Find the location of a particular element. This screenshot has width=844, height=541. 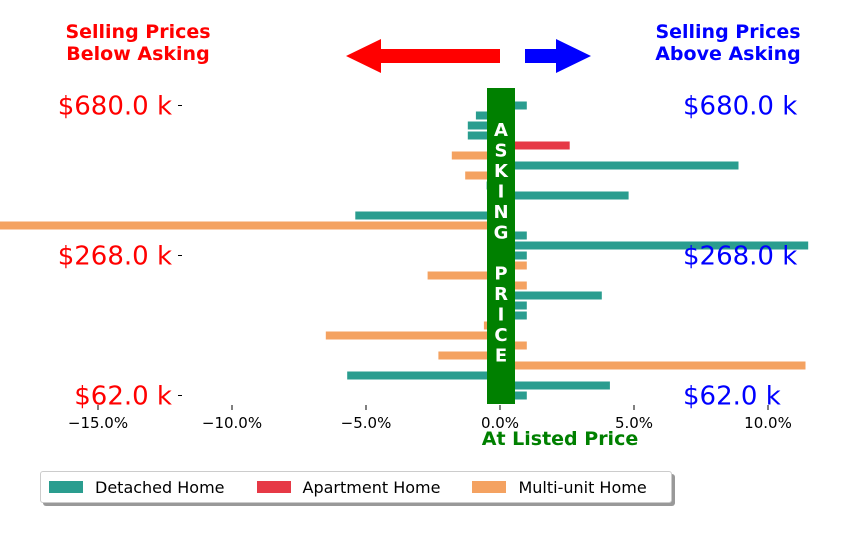

right-axis: $680.0 k $268.0 k $62.0 k is located at coordinates (740, 252).